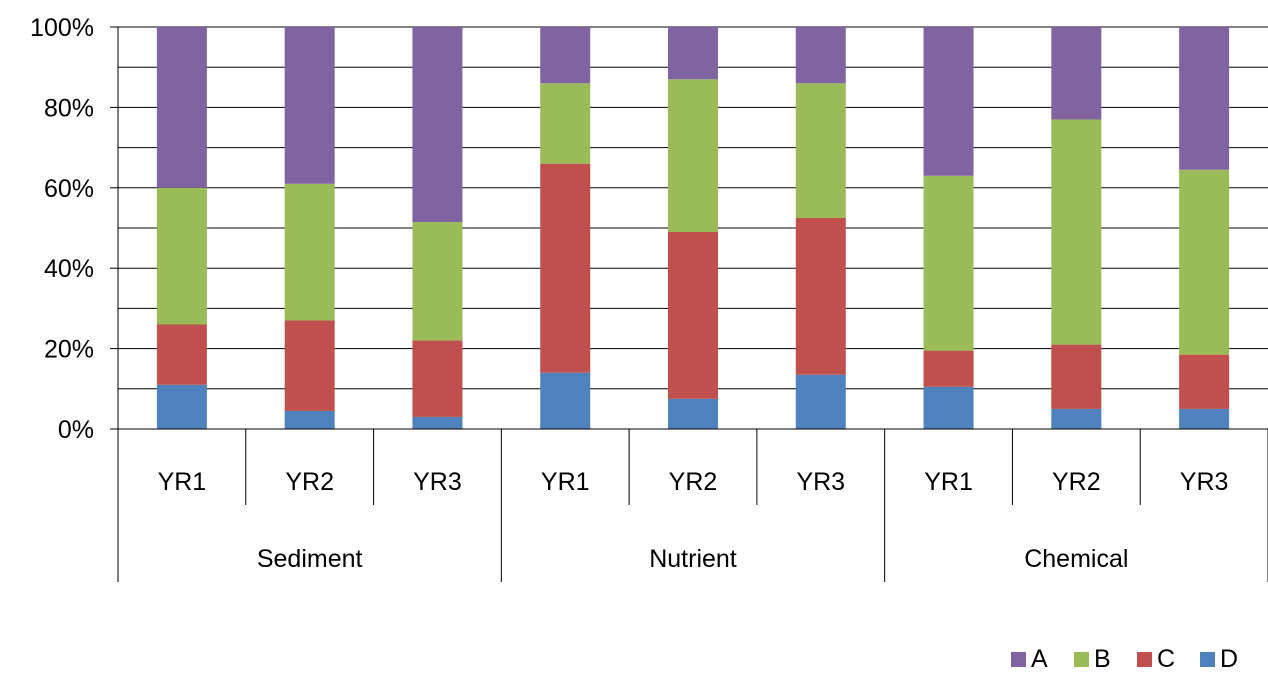  I want to click on x-group-label: Chemical, so click(1076, 559).